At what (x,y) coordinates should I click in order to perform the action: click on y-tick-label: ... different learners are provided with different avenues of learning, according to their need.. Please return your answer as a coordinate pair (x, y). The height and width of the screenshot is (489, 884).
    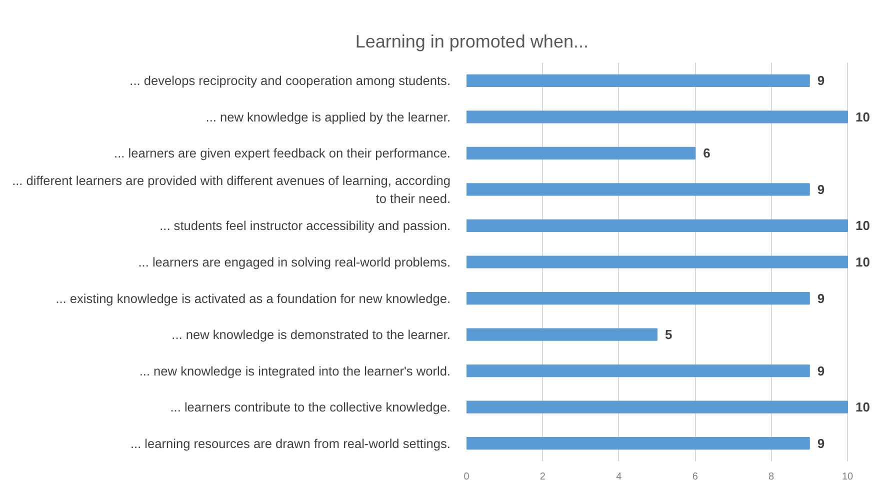
    Looking at the image, I should click on (231, 189).